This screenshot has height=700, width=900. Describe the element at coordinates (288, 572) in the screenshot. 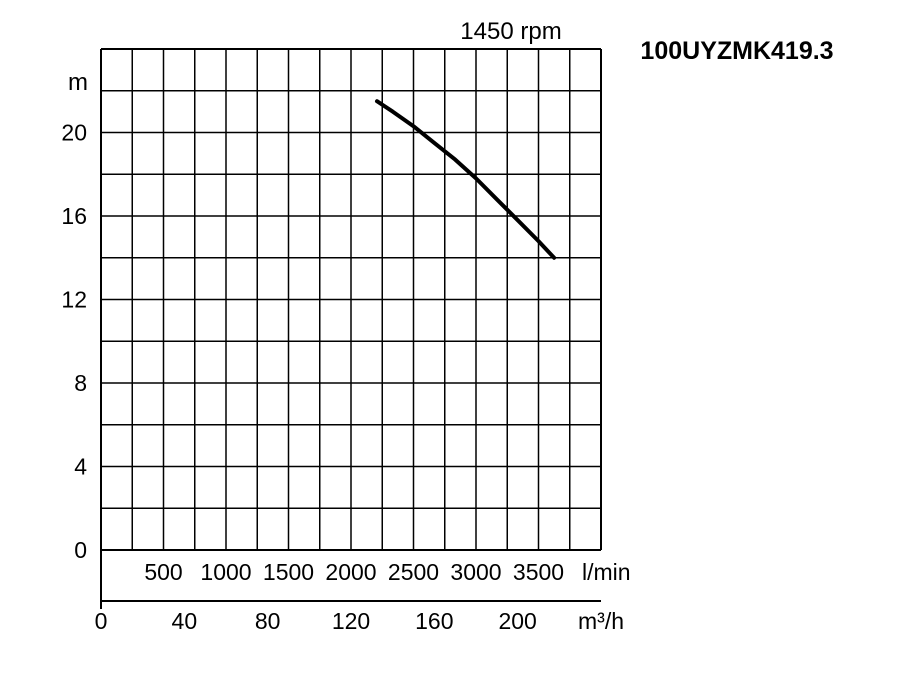

I see `secondary-x-tick-label: 1500` at that location.